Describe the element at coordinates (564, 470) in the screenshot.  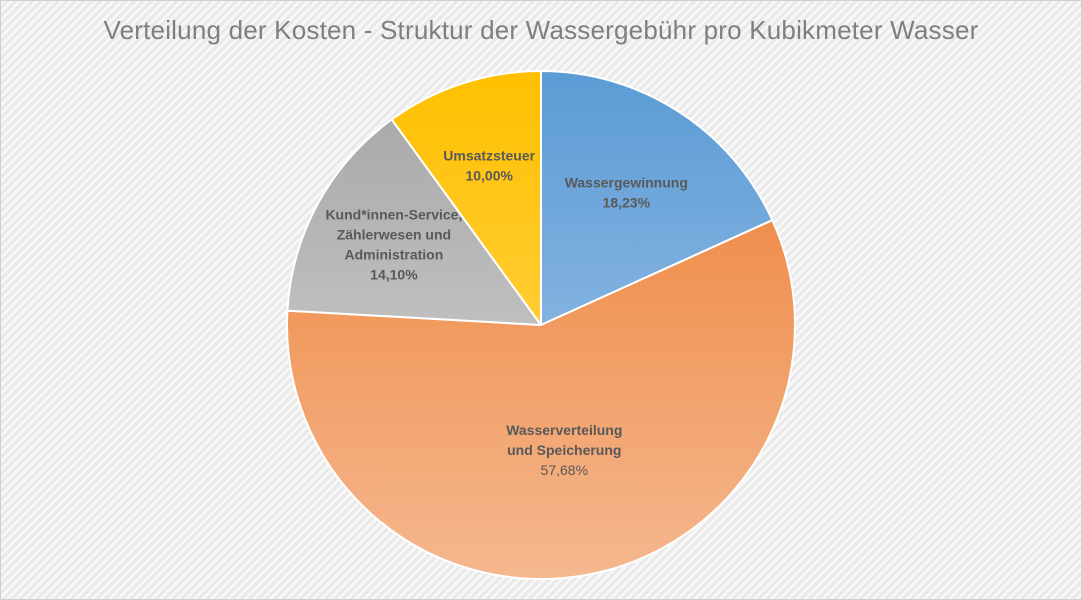
I see `slice-value-label: 57,68%` at that location.